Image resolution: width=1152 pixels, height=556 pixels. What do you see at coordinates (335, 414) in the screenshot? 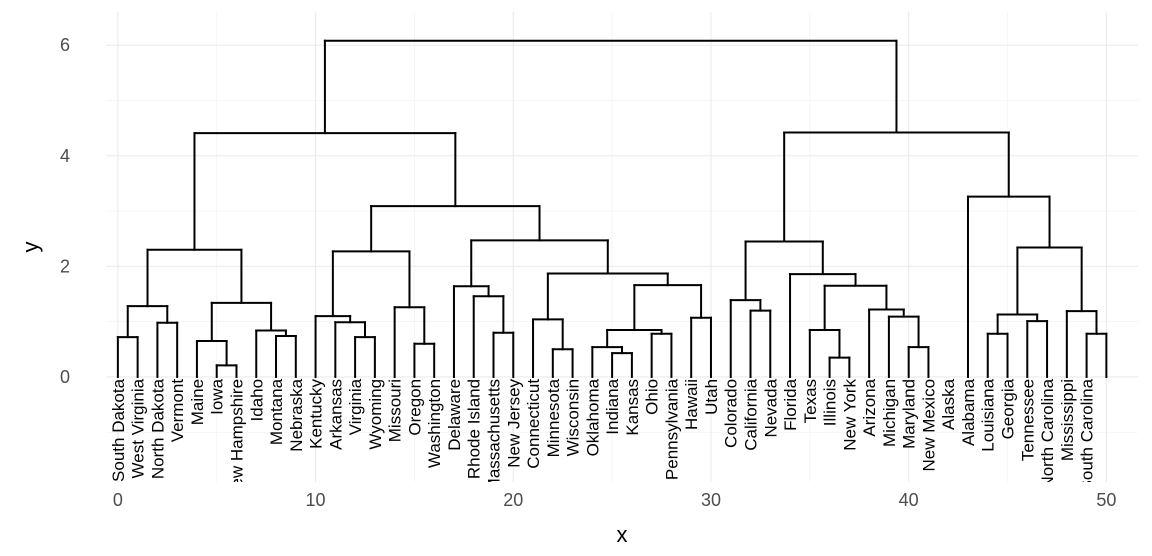
I see `leaf-label: Arkansas` at bounding box center [335, 414].